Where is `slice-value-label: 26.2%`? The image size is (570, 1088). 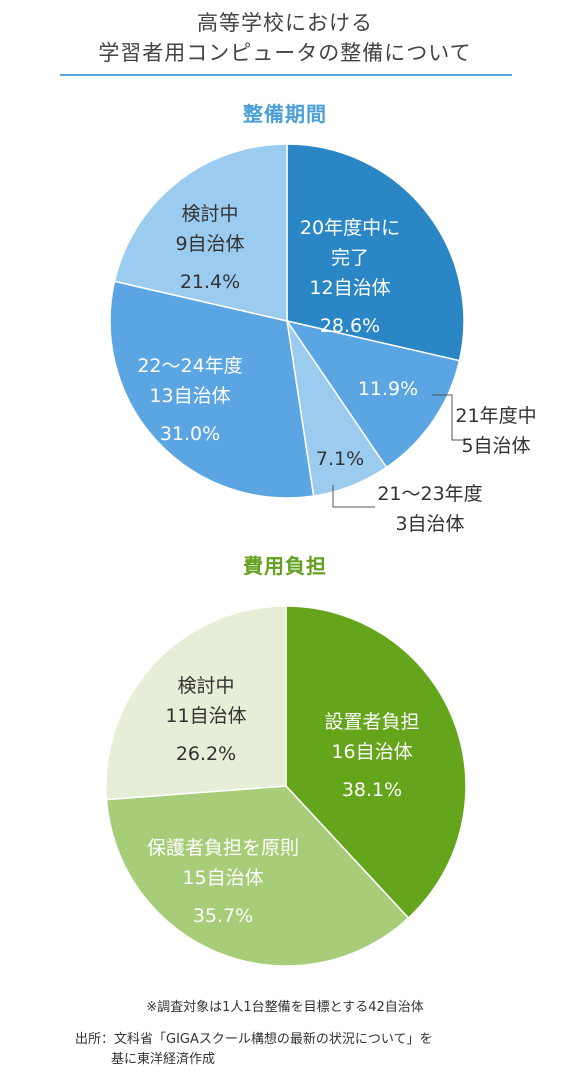
slice-value-label: 26.2% is located at coordinates (206, 754).